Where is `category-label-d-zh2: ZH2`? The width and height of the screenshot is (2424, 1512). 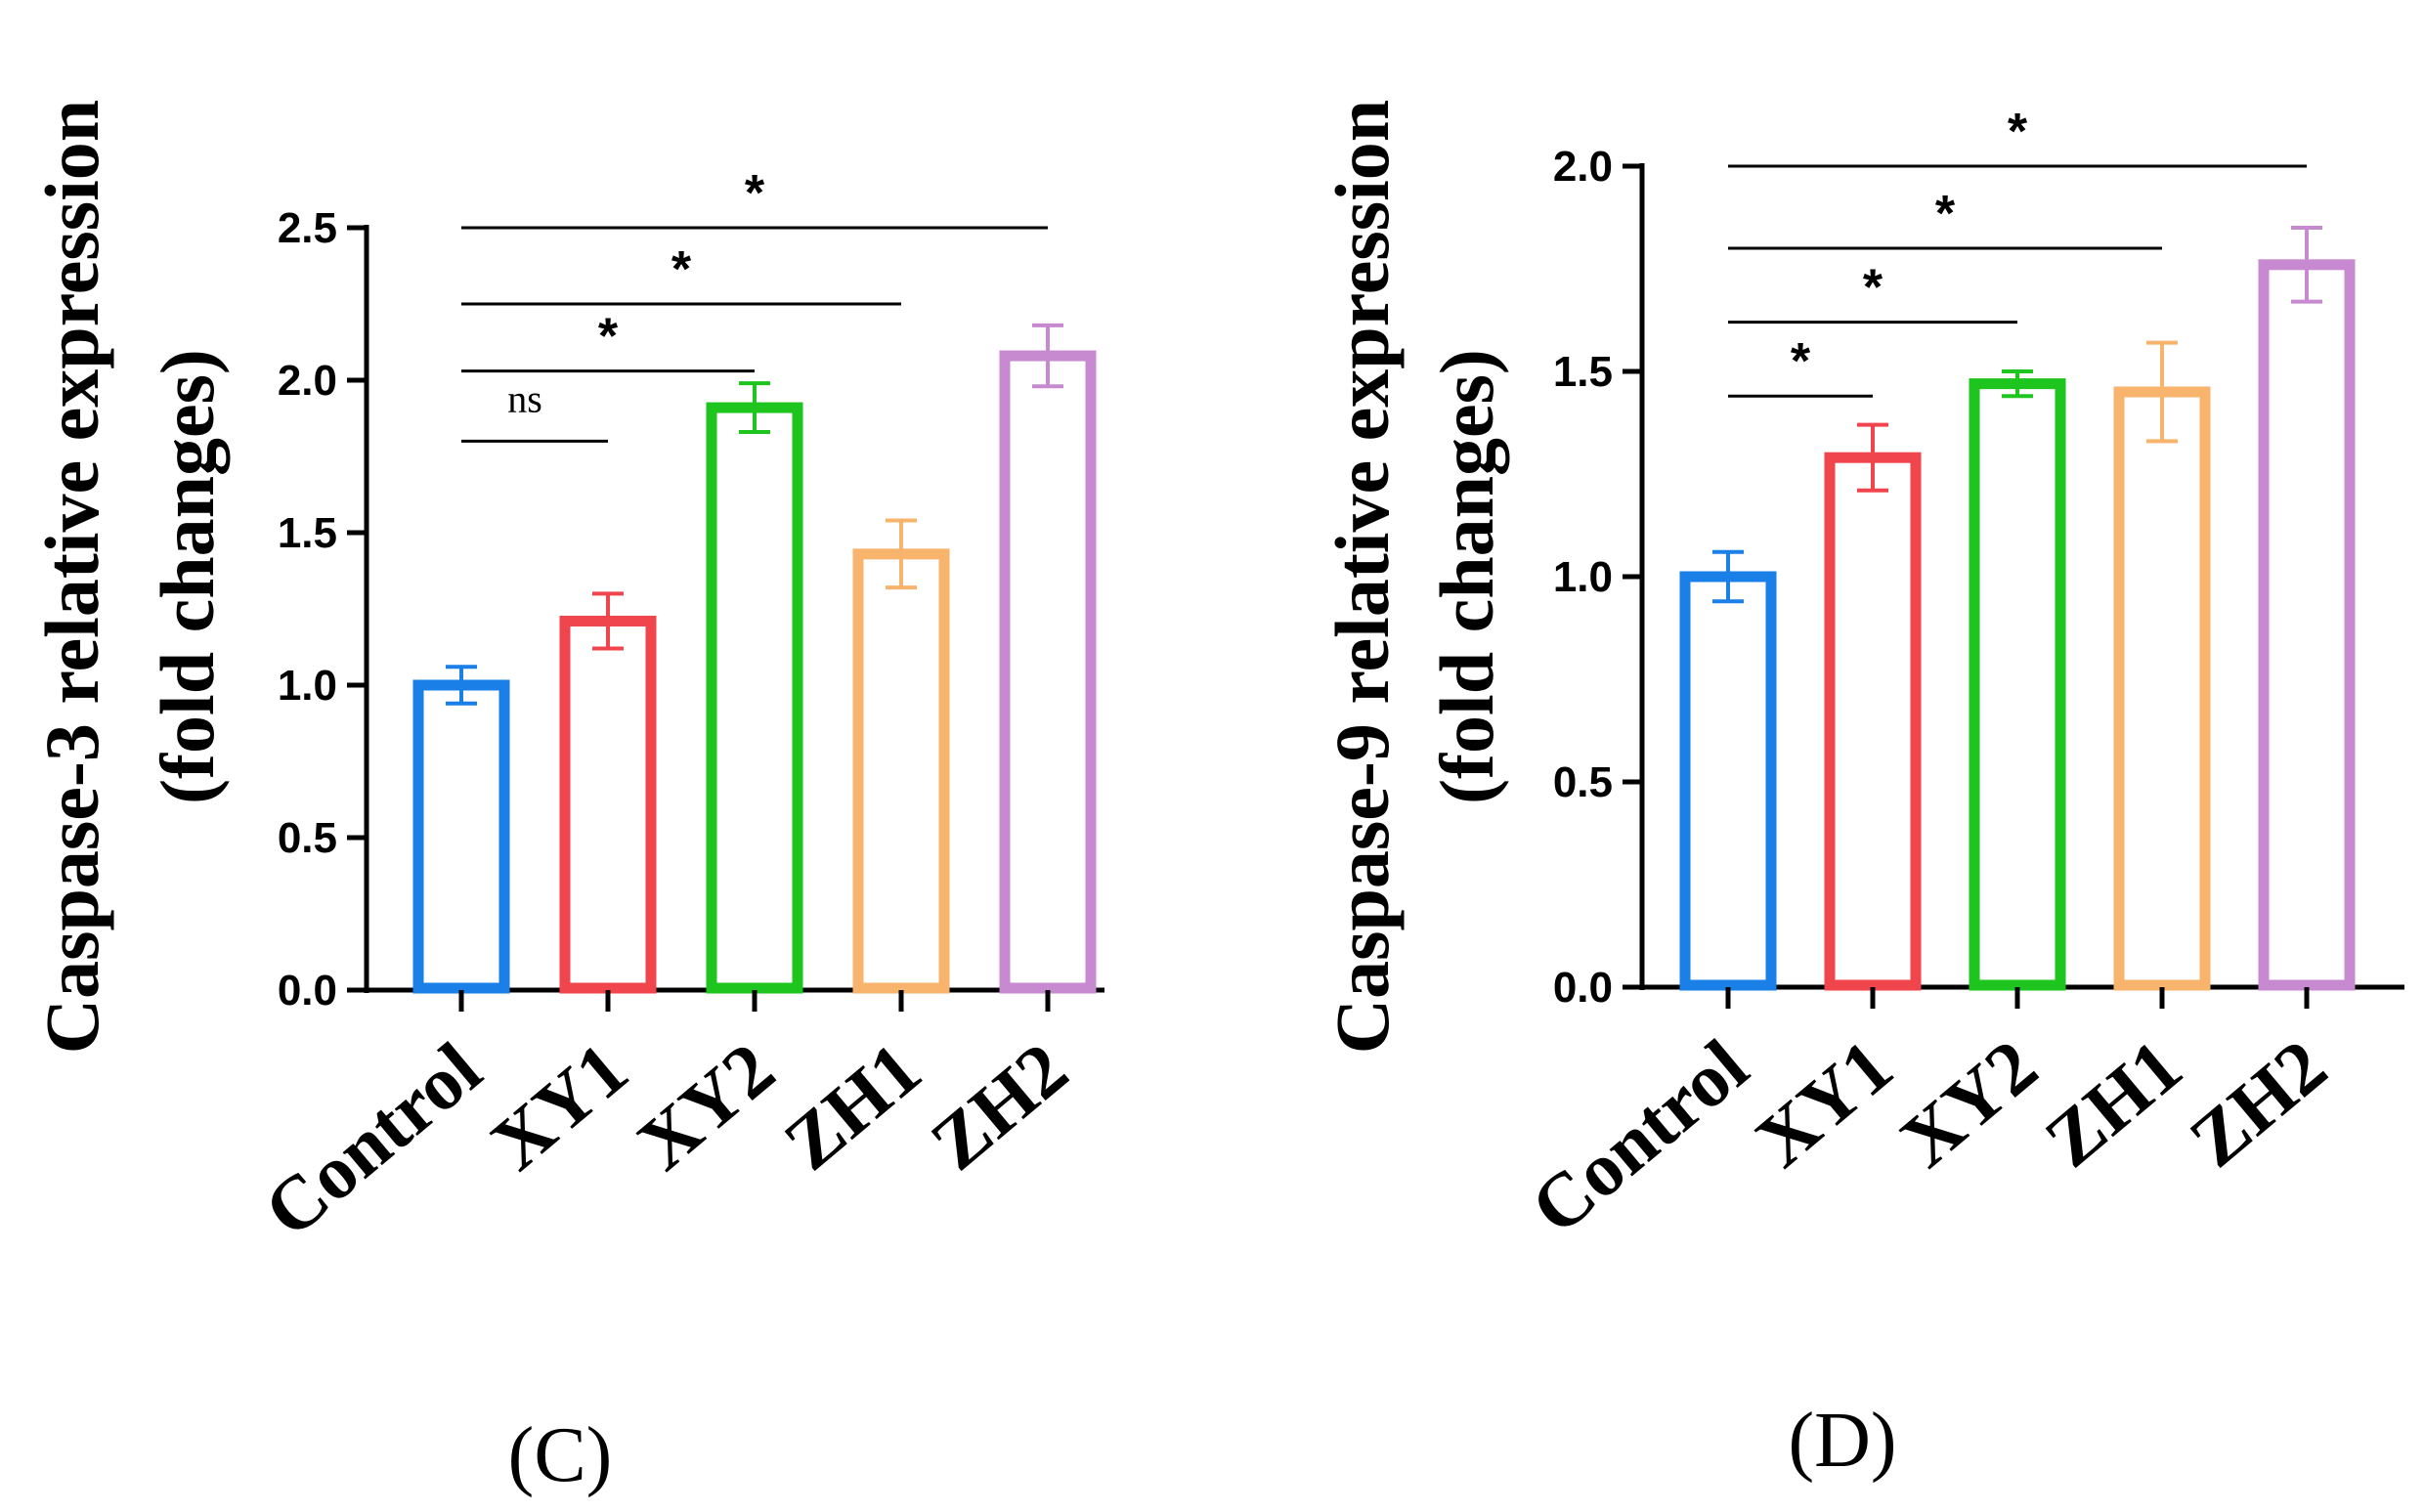
category-label-d-zh2: ZH2 is located at coordinates (2258, 1102).